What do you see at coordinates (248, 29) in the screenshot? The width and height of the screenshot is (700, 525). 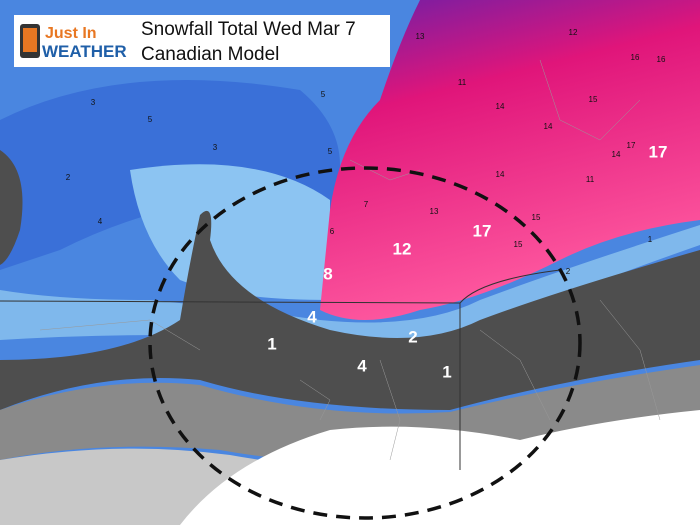 I see `title-line1: Snowfall Total Wed Mar 7` at bounding box center [248, 29].